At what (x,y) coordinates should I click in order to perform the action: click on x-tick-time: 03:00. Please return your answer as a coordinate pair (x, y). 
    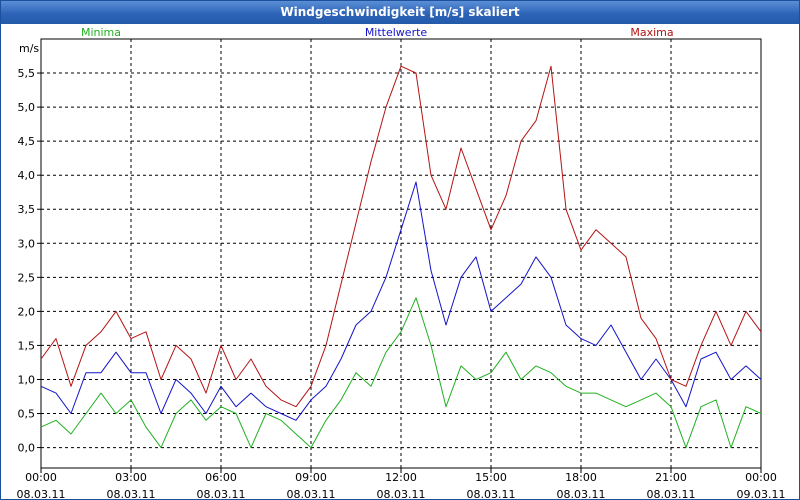
    Looking at the image, I should click on (131, 477).